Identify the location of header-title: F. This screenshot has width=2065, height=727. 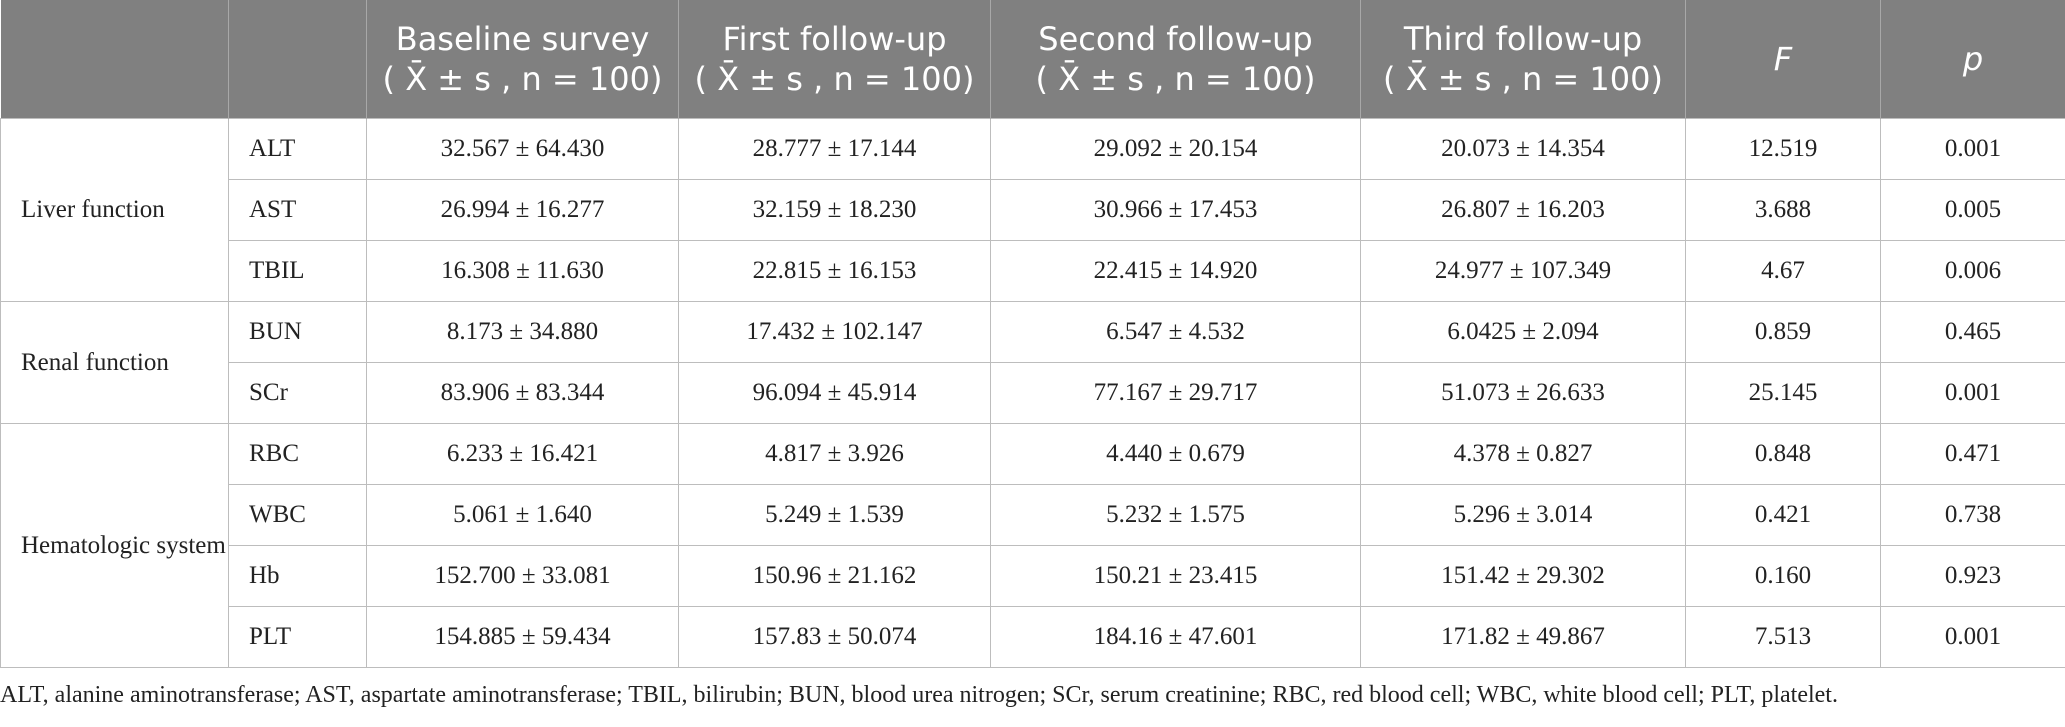
(1783, 59).